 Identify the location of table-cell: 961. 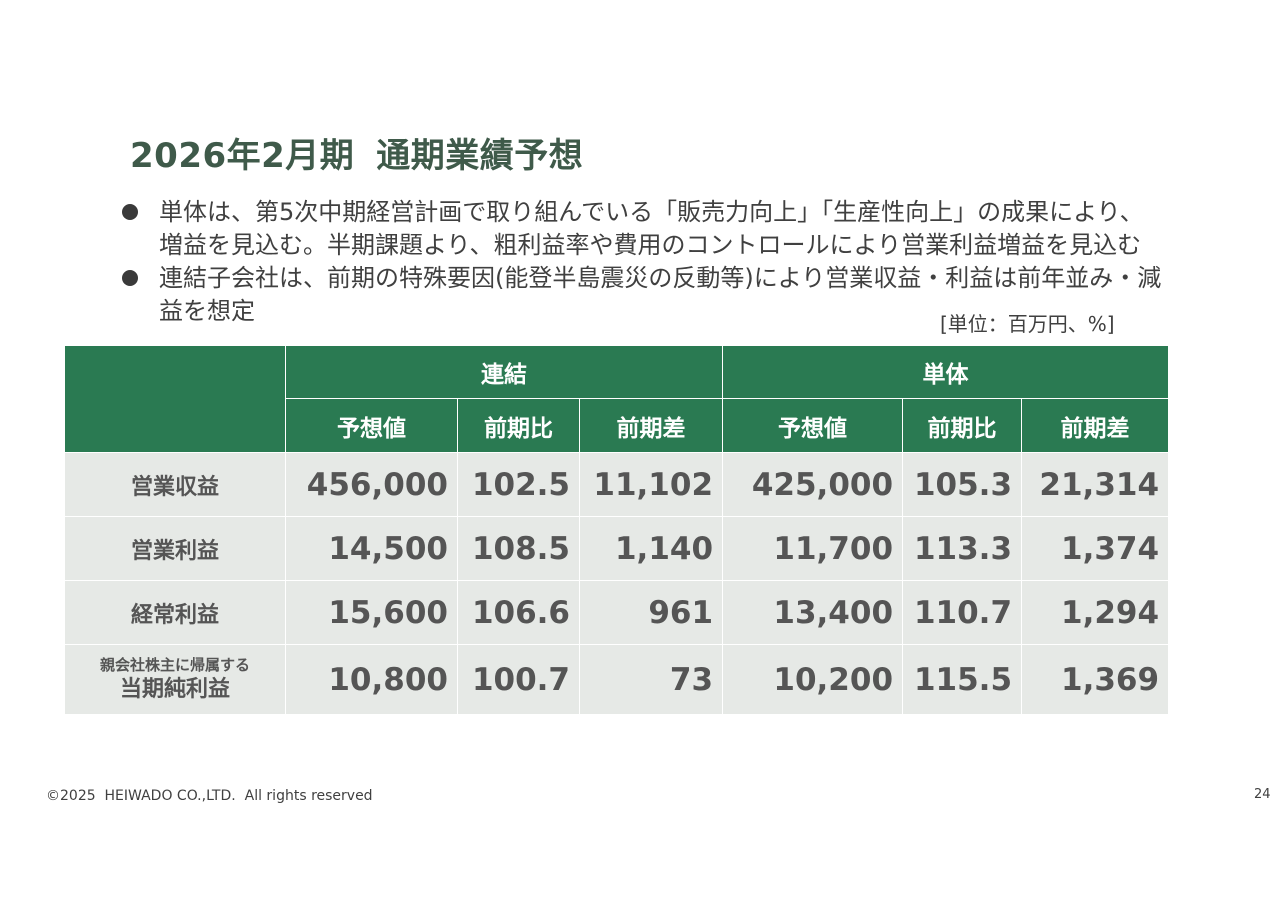
(651, 612).